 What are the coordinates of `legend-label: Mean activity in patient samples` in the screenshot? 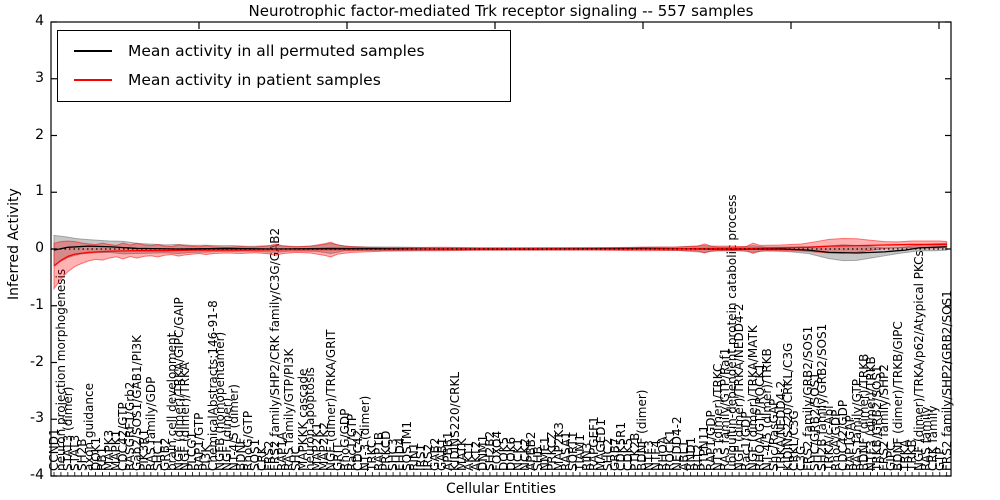 It's located at (254, 79).